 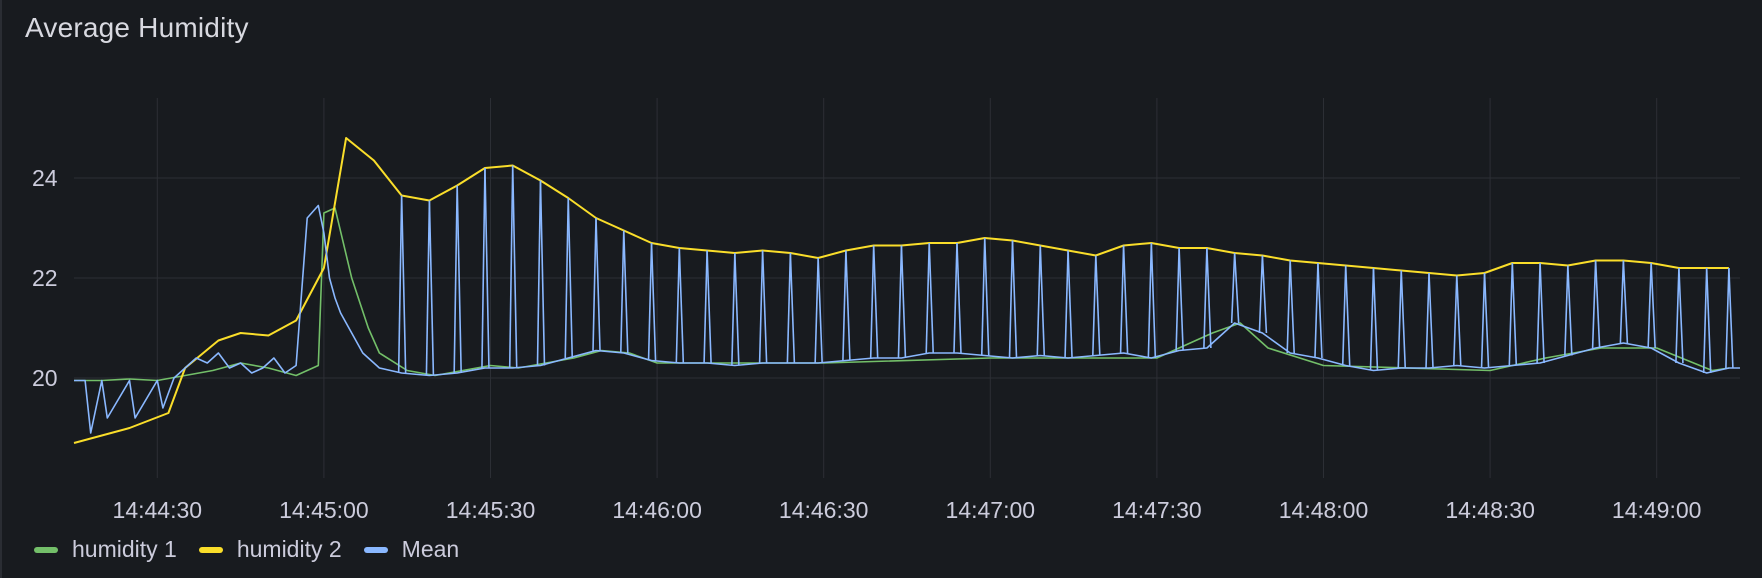 What do you see at coordinates (324, 510) in the screenshot?
I see `x-tick-label: 14:45:00` at bounding box center [324, 510].